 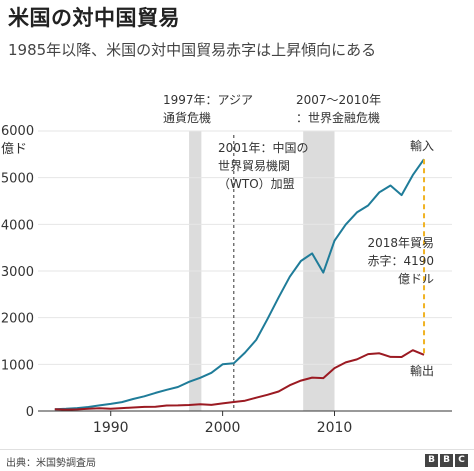 What do you see at coordinates (111, 428) in the screenshot?
I see `x-tick-label-1990: 1990` at bounding box center [111, 428].